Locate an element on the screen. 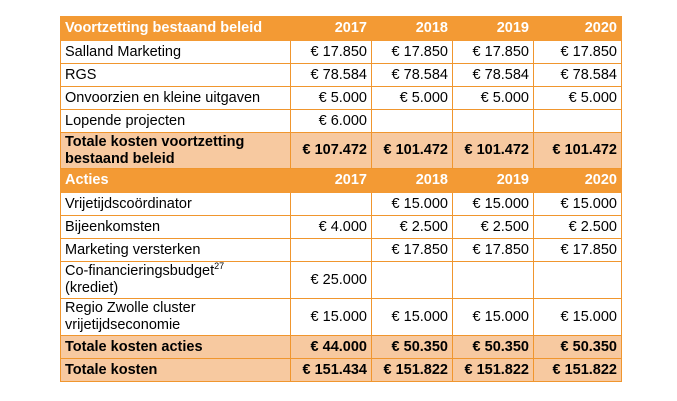 The width and height of the screenshot is (677, 401). section-title: Voortzetting bestaand beleid is located at coordinates (175, 28).